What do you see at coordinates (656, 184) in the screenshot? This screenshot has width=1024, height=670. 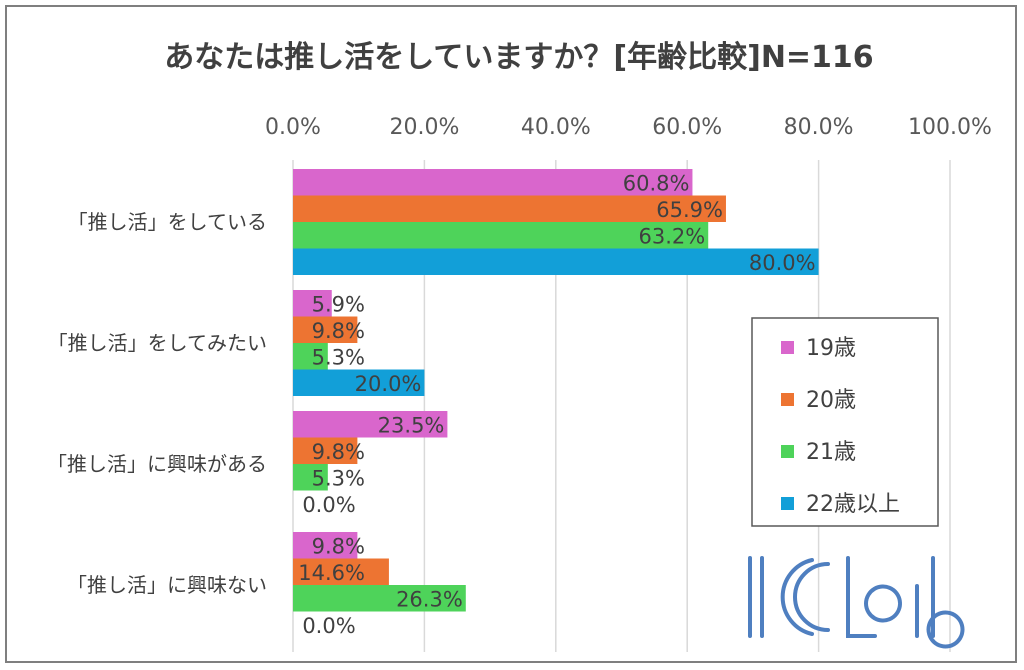 I see `data-label: 60.8%` at bounding box center [656, 184].